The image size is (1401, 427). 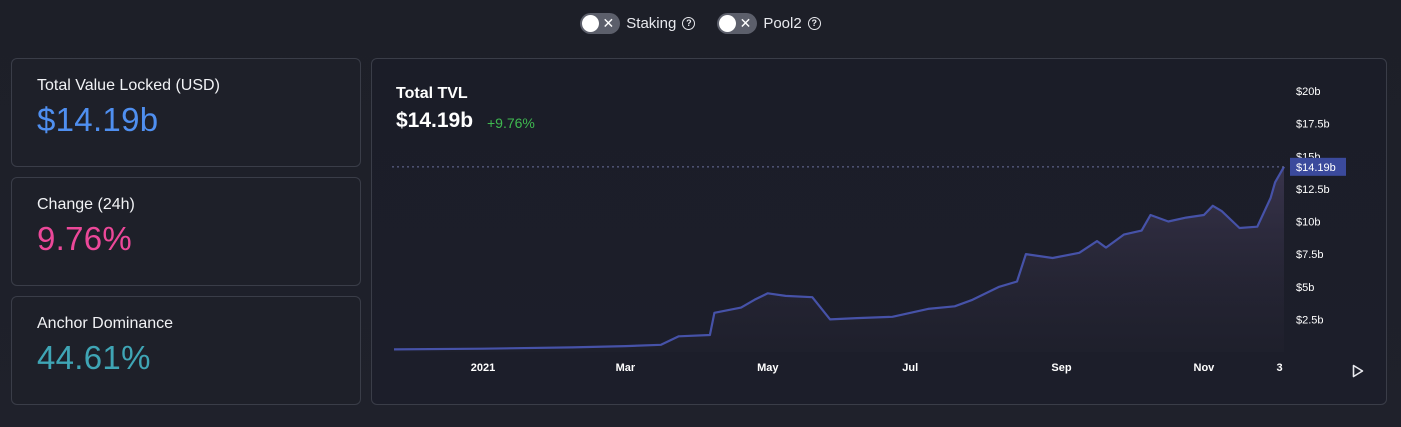 What do you see at coordinates (1358, 371) in the screenshot?
I see `play-icon` at bounding box center [1358, 371].